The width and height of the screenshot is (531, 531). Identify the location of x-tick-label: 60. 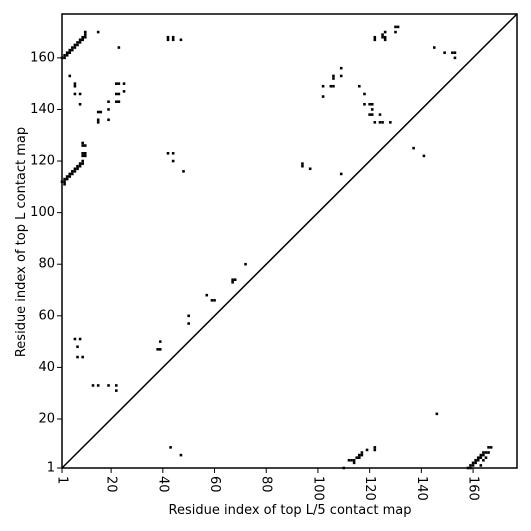
(214, 484).